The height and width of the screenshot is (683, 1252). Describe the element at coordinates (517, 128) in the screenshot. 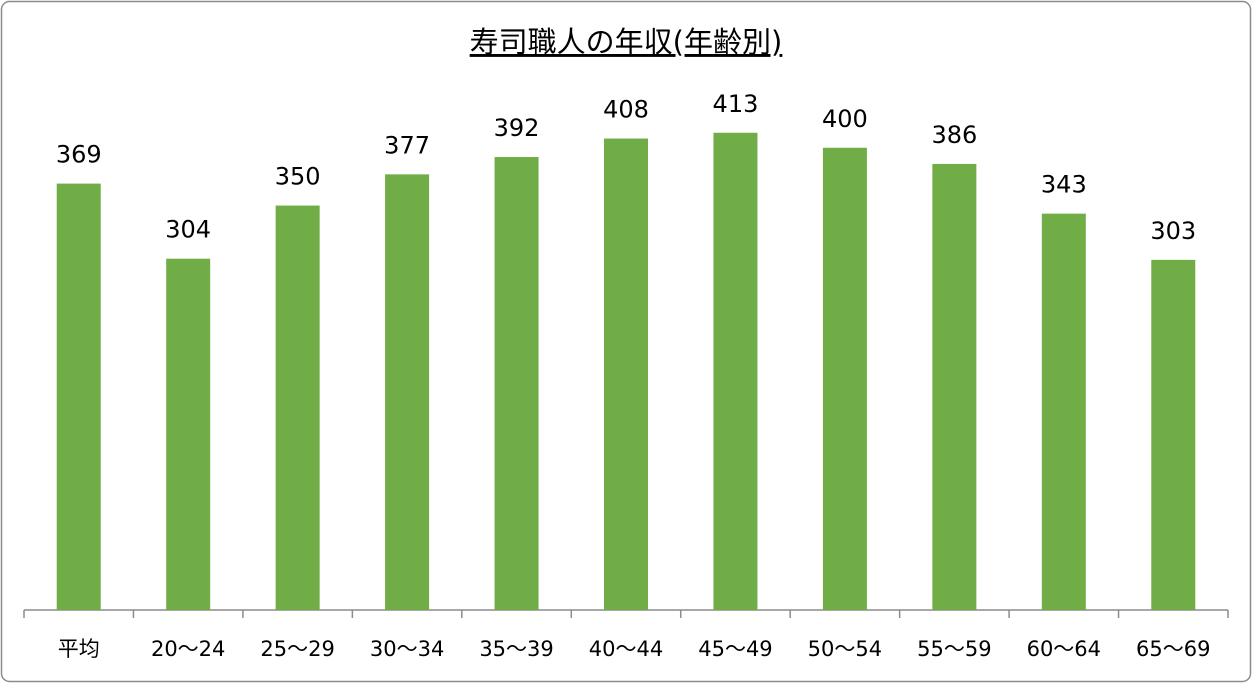

I see `data-label: 392` at that location.